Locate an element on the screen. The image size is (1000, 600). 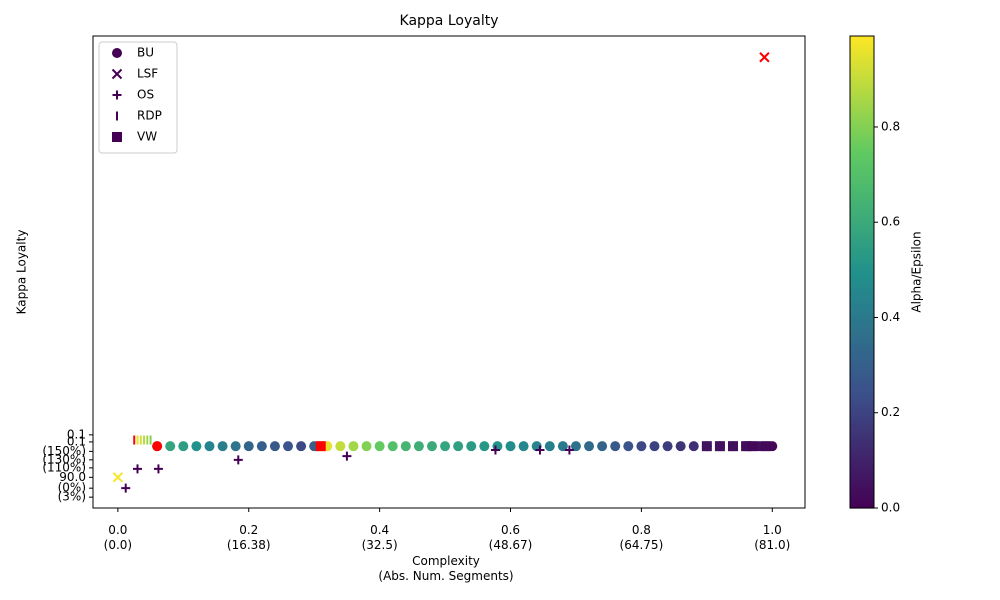
legend-label: LSF is located at coordinates (147, 74).